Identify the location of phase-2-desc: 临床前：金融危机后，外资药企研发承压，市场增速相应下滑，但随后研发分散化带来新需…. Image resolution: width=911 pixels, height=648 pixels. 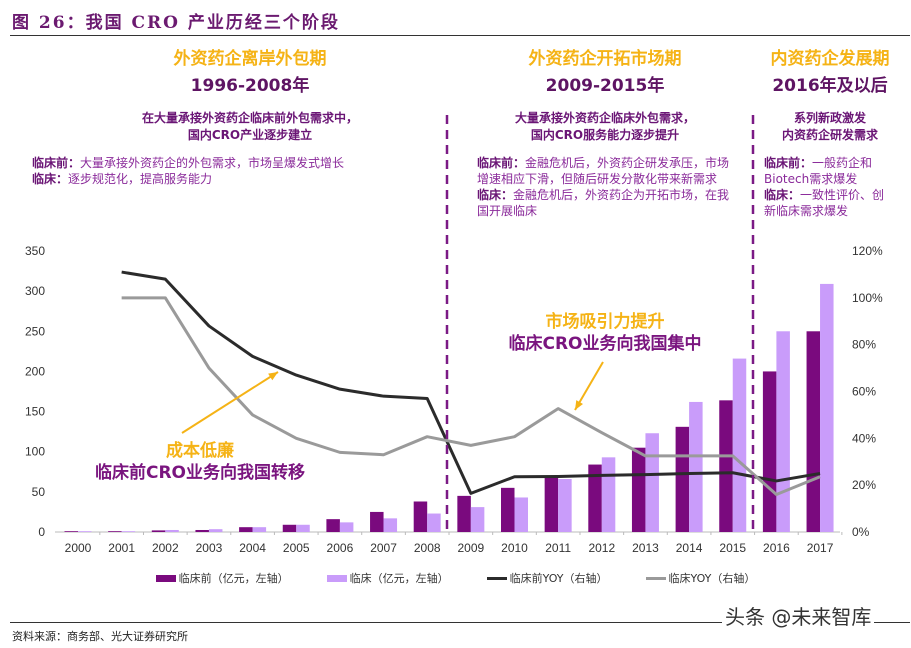
(608, 187).